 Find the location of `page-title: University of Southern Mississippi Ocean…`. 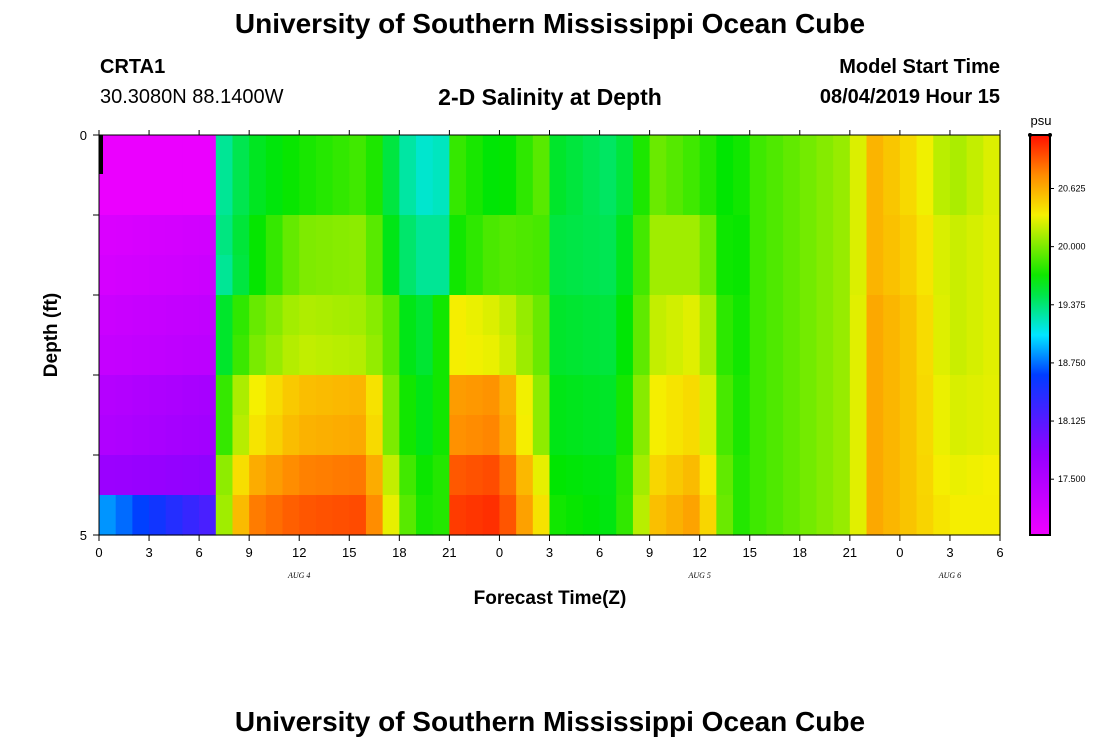

page-title: University of Southern Mississippi Ocean… is located at coordinates (550, 23).